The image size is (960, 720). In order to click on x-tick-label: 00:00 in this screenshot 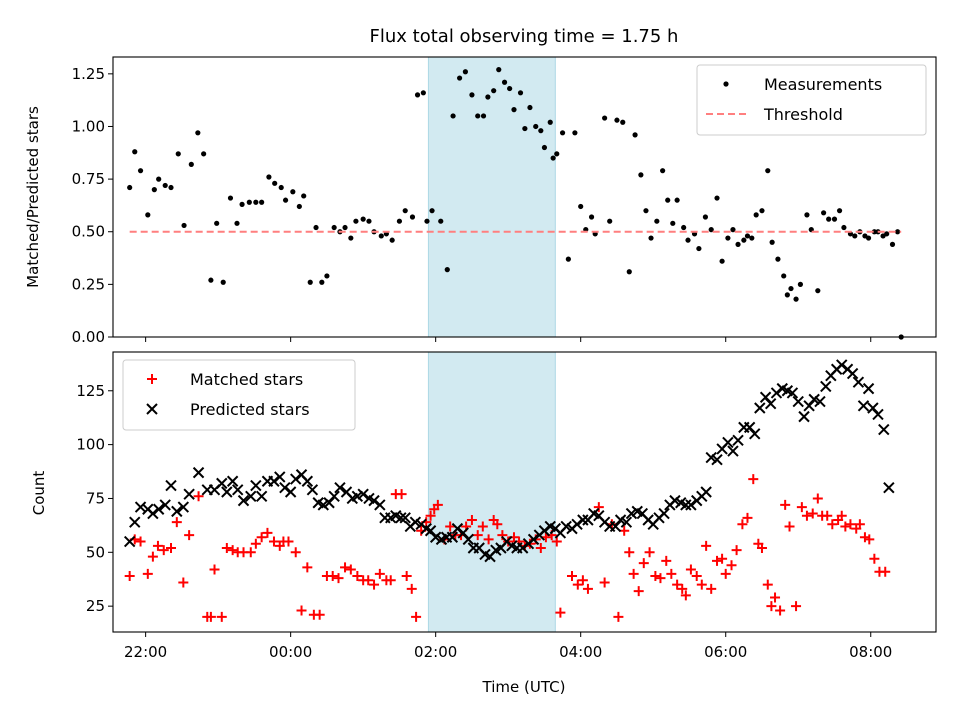, I will do `click(290, 652)`.